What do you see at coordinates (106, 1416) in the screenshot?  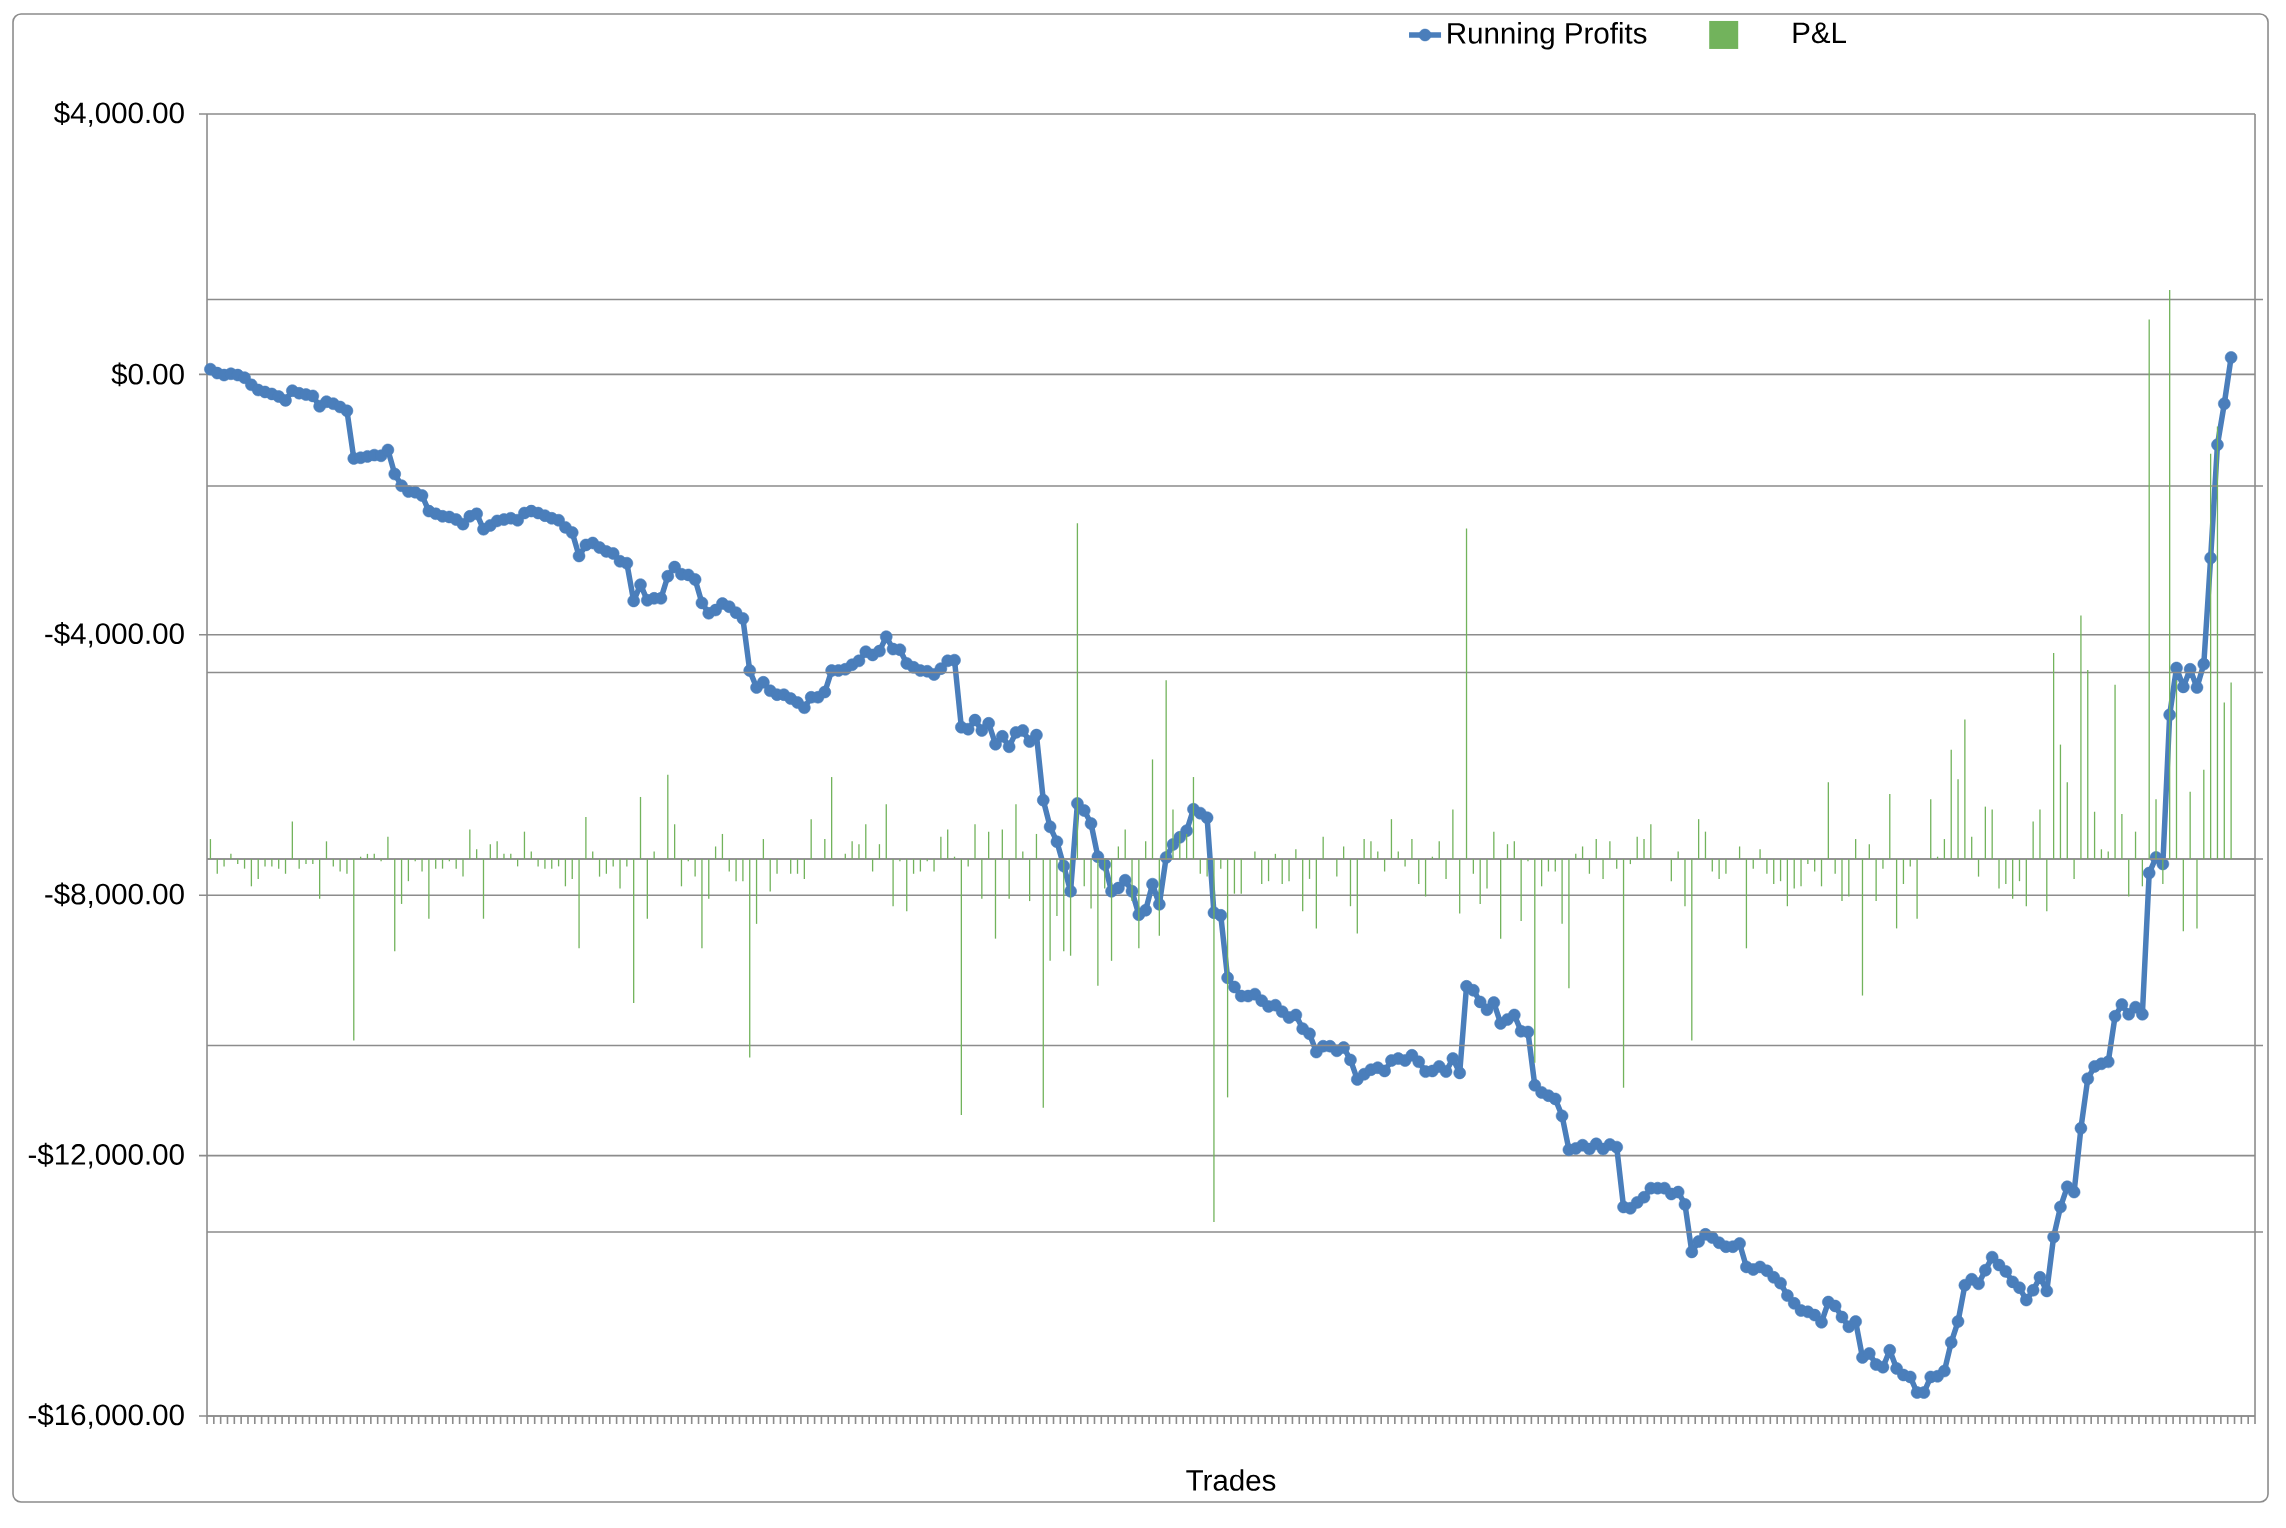 I see `y-tick-label: -$16,000.00` at bounding box center [106, 1416].